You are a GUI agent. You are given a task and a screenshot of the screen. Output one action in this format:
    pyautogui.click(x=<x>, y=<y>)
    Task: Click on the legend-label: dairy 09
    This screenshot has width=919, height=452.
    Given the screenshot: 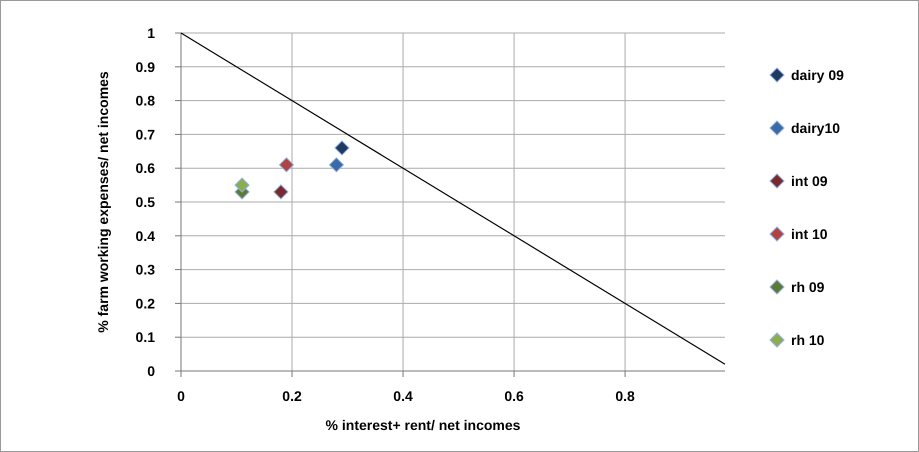 What is the action you would take?
    pyautogui.click(x=817, y=75)
    